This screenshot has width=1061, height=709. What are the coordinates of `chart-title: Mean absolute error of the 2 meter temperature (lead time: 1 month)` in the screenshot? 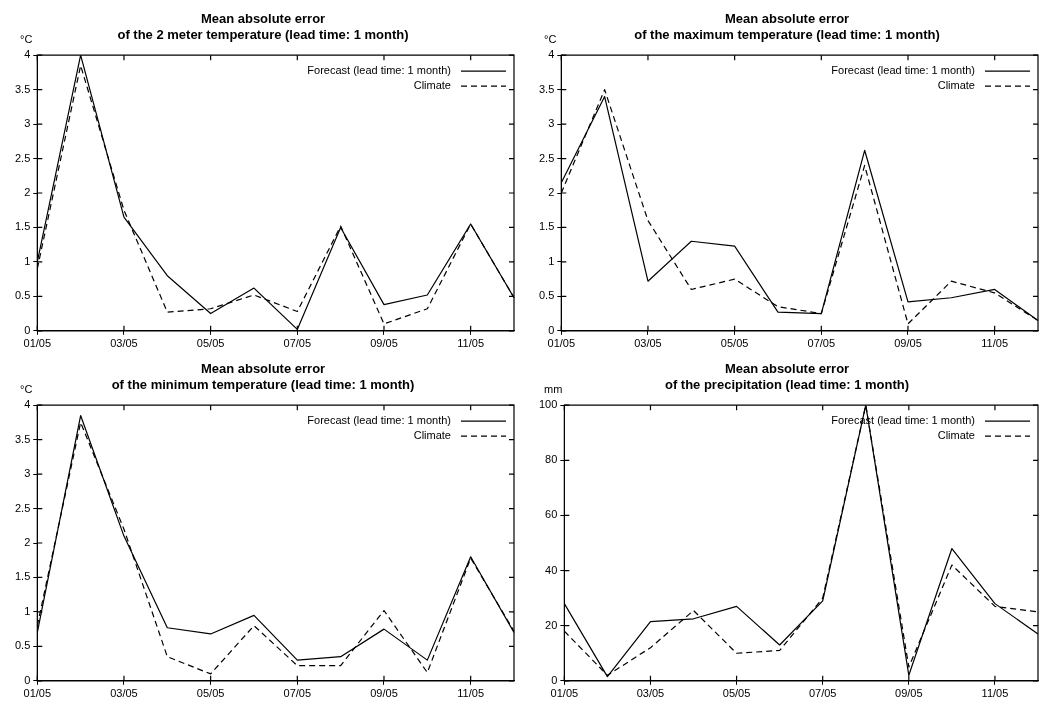 It's located at (263, 26).